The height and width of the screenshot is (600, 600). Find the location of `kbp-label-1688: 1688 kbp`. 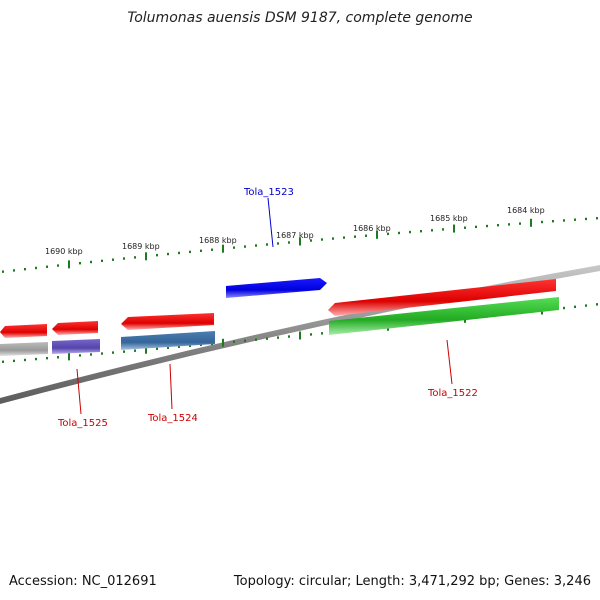

kbp-label-1688: 1688 kbp is located at coordinates (218, 240).